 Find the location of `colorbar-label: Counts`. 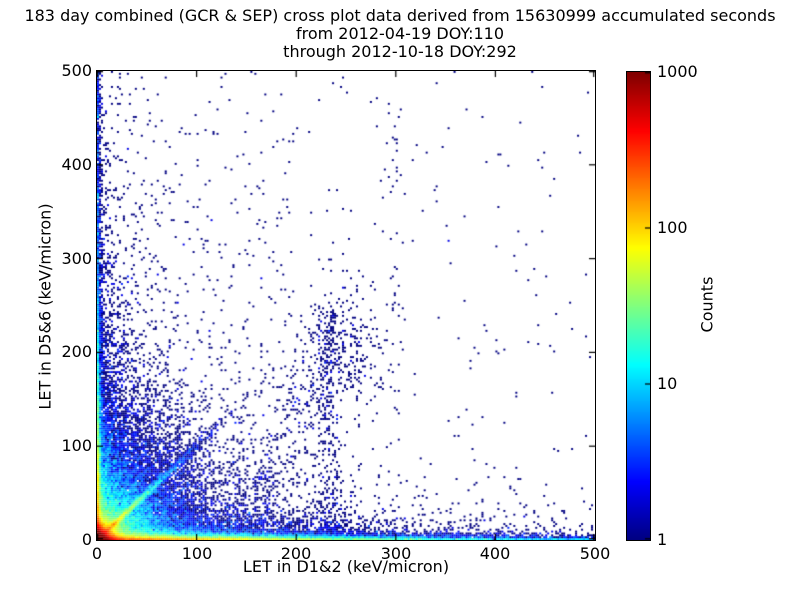

colorbar-label: Counts is located at coordinates (707, 304).